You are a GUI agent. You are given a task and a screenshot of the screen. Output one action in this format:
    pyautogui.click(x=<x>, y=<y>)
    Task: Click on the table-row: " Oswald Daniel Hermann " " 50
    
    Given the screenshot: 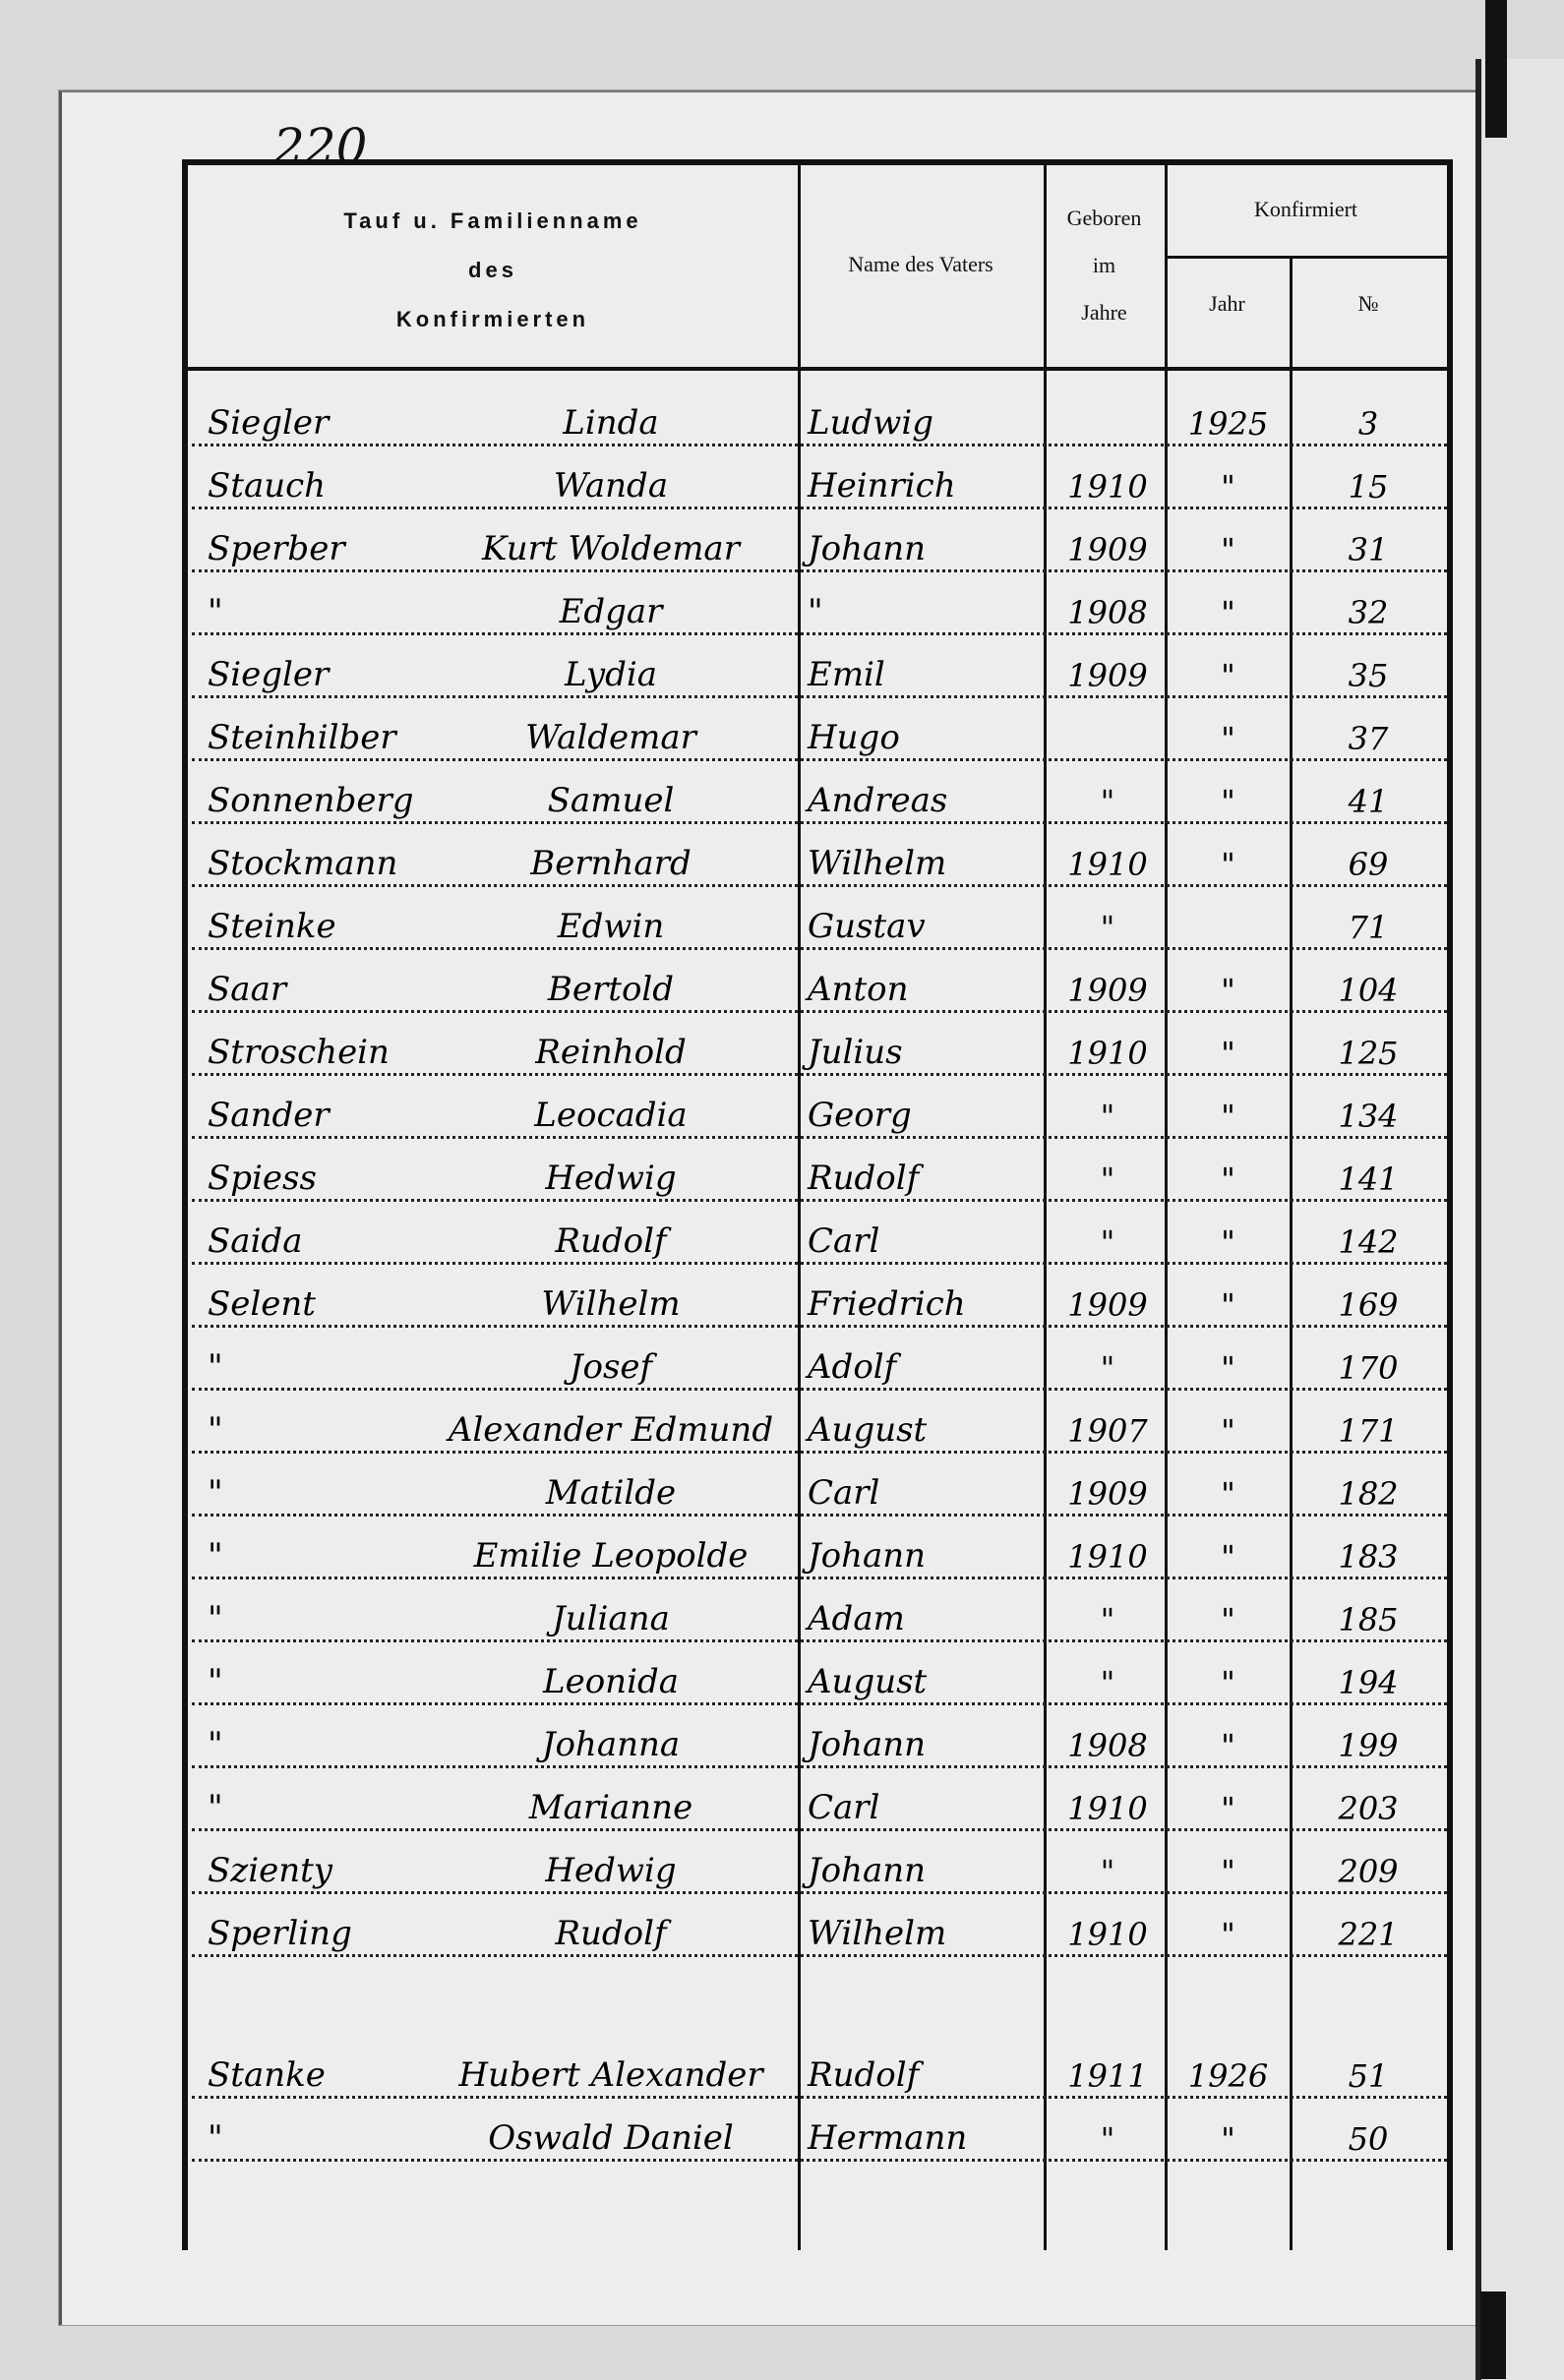 What is the action you would take?
    pyautogui.click(x=817, y=2130)
    